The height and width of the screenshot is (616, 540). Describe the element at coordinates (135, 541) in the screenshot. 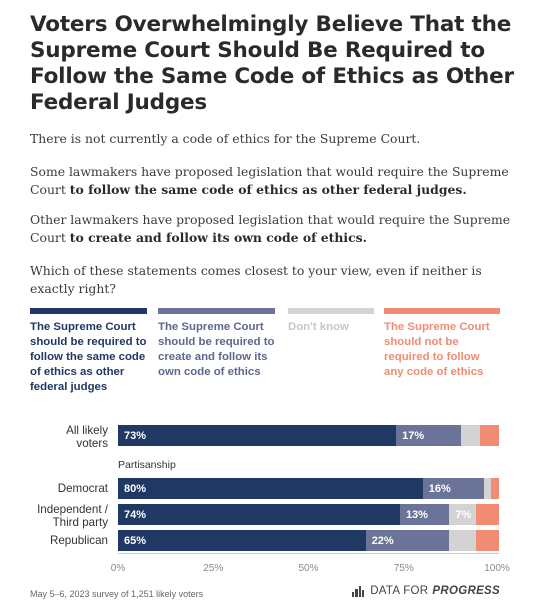

I see `value-label-4-1: 65%` at that location.